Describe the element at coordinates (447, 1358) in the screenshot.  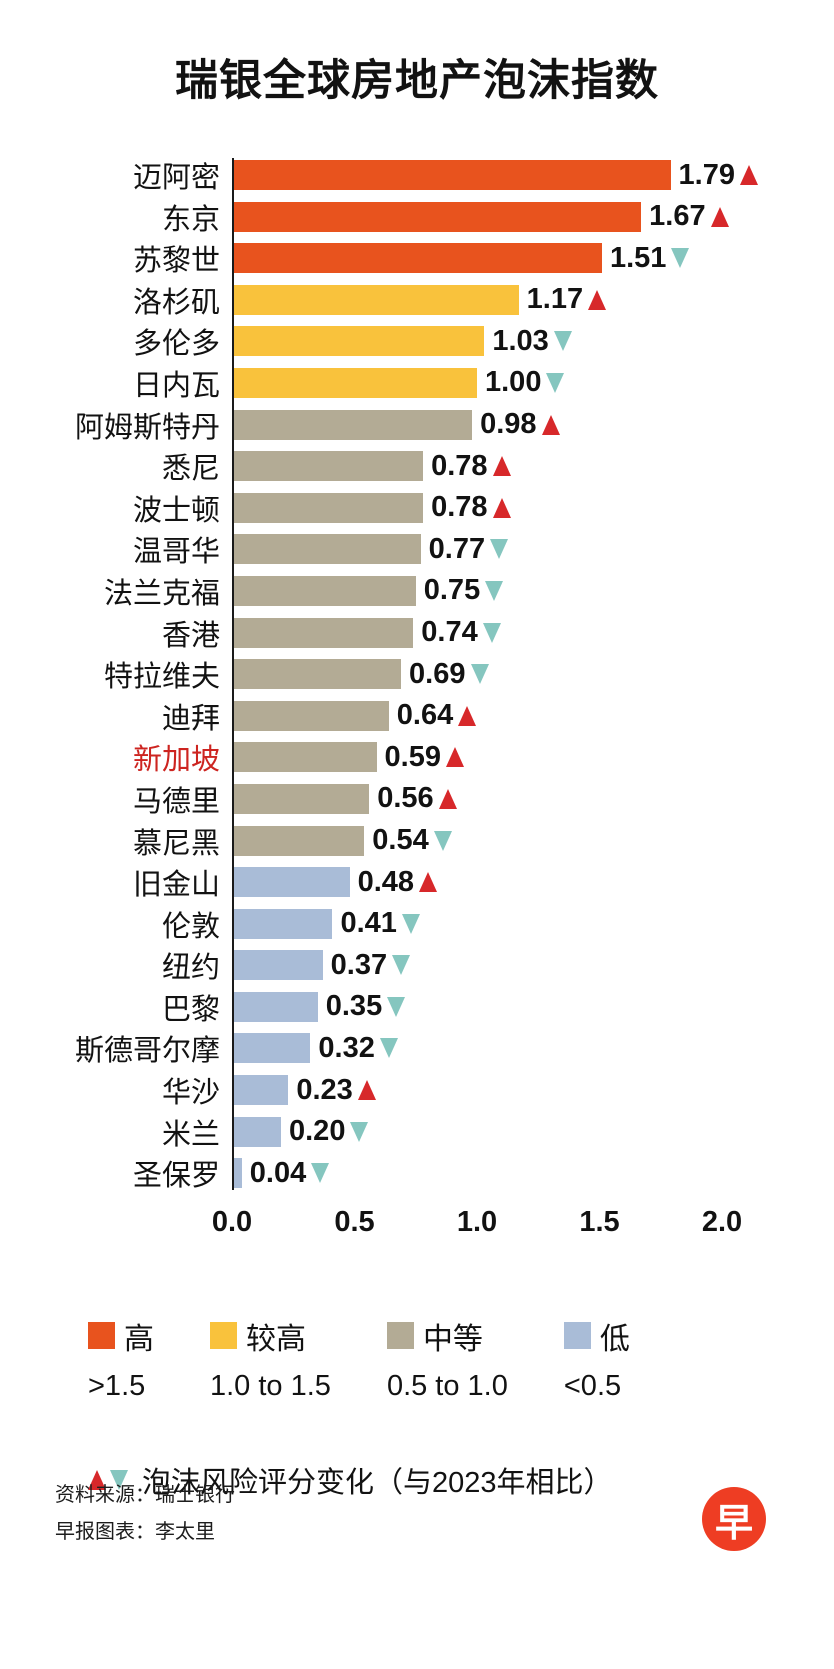
I see `legend-item: 中等 0.5 to 1.0` at that location.